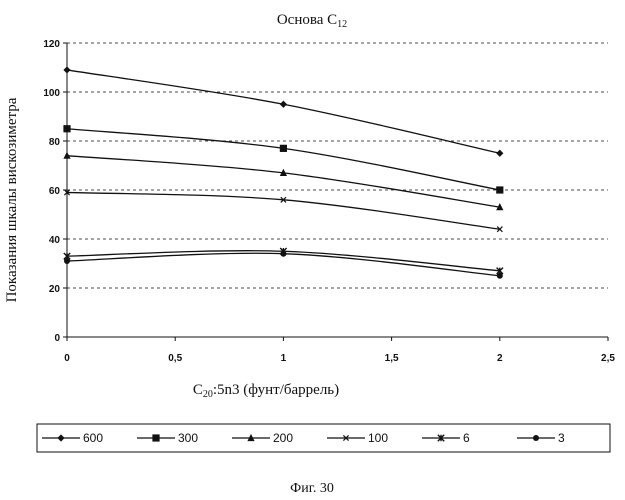  Describe the element at coordinates (339, 350) in the screenshot. I see `x-tick-labels: 0 0,5 1 1,5 2 2,5` at that location.